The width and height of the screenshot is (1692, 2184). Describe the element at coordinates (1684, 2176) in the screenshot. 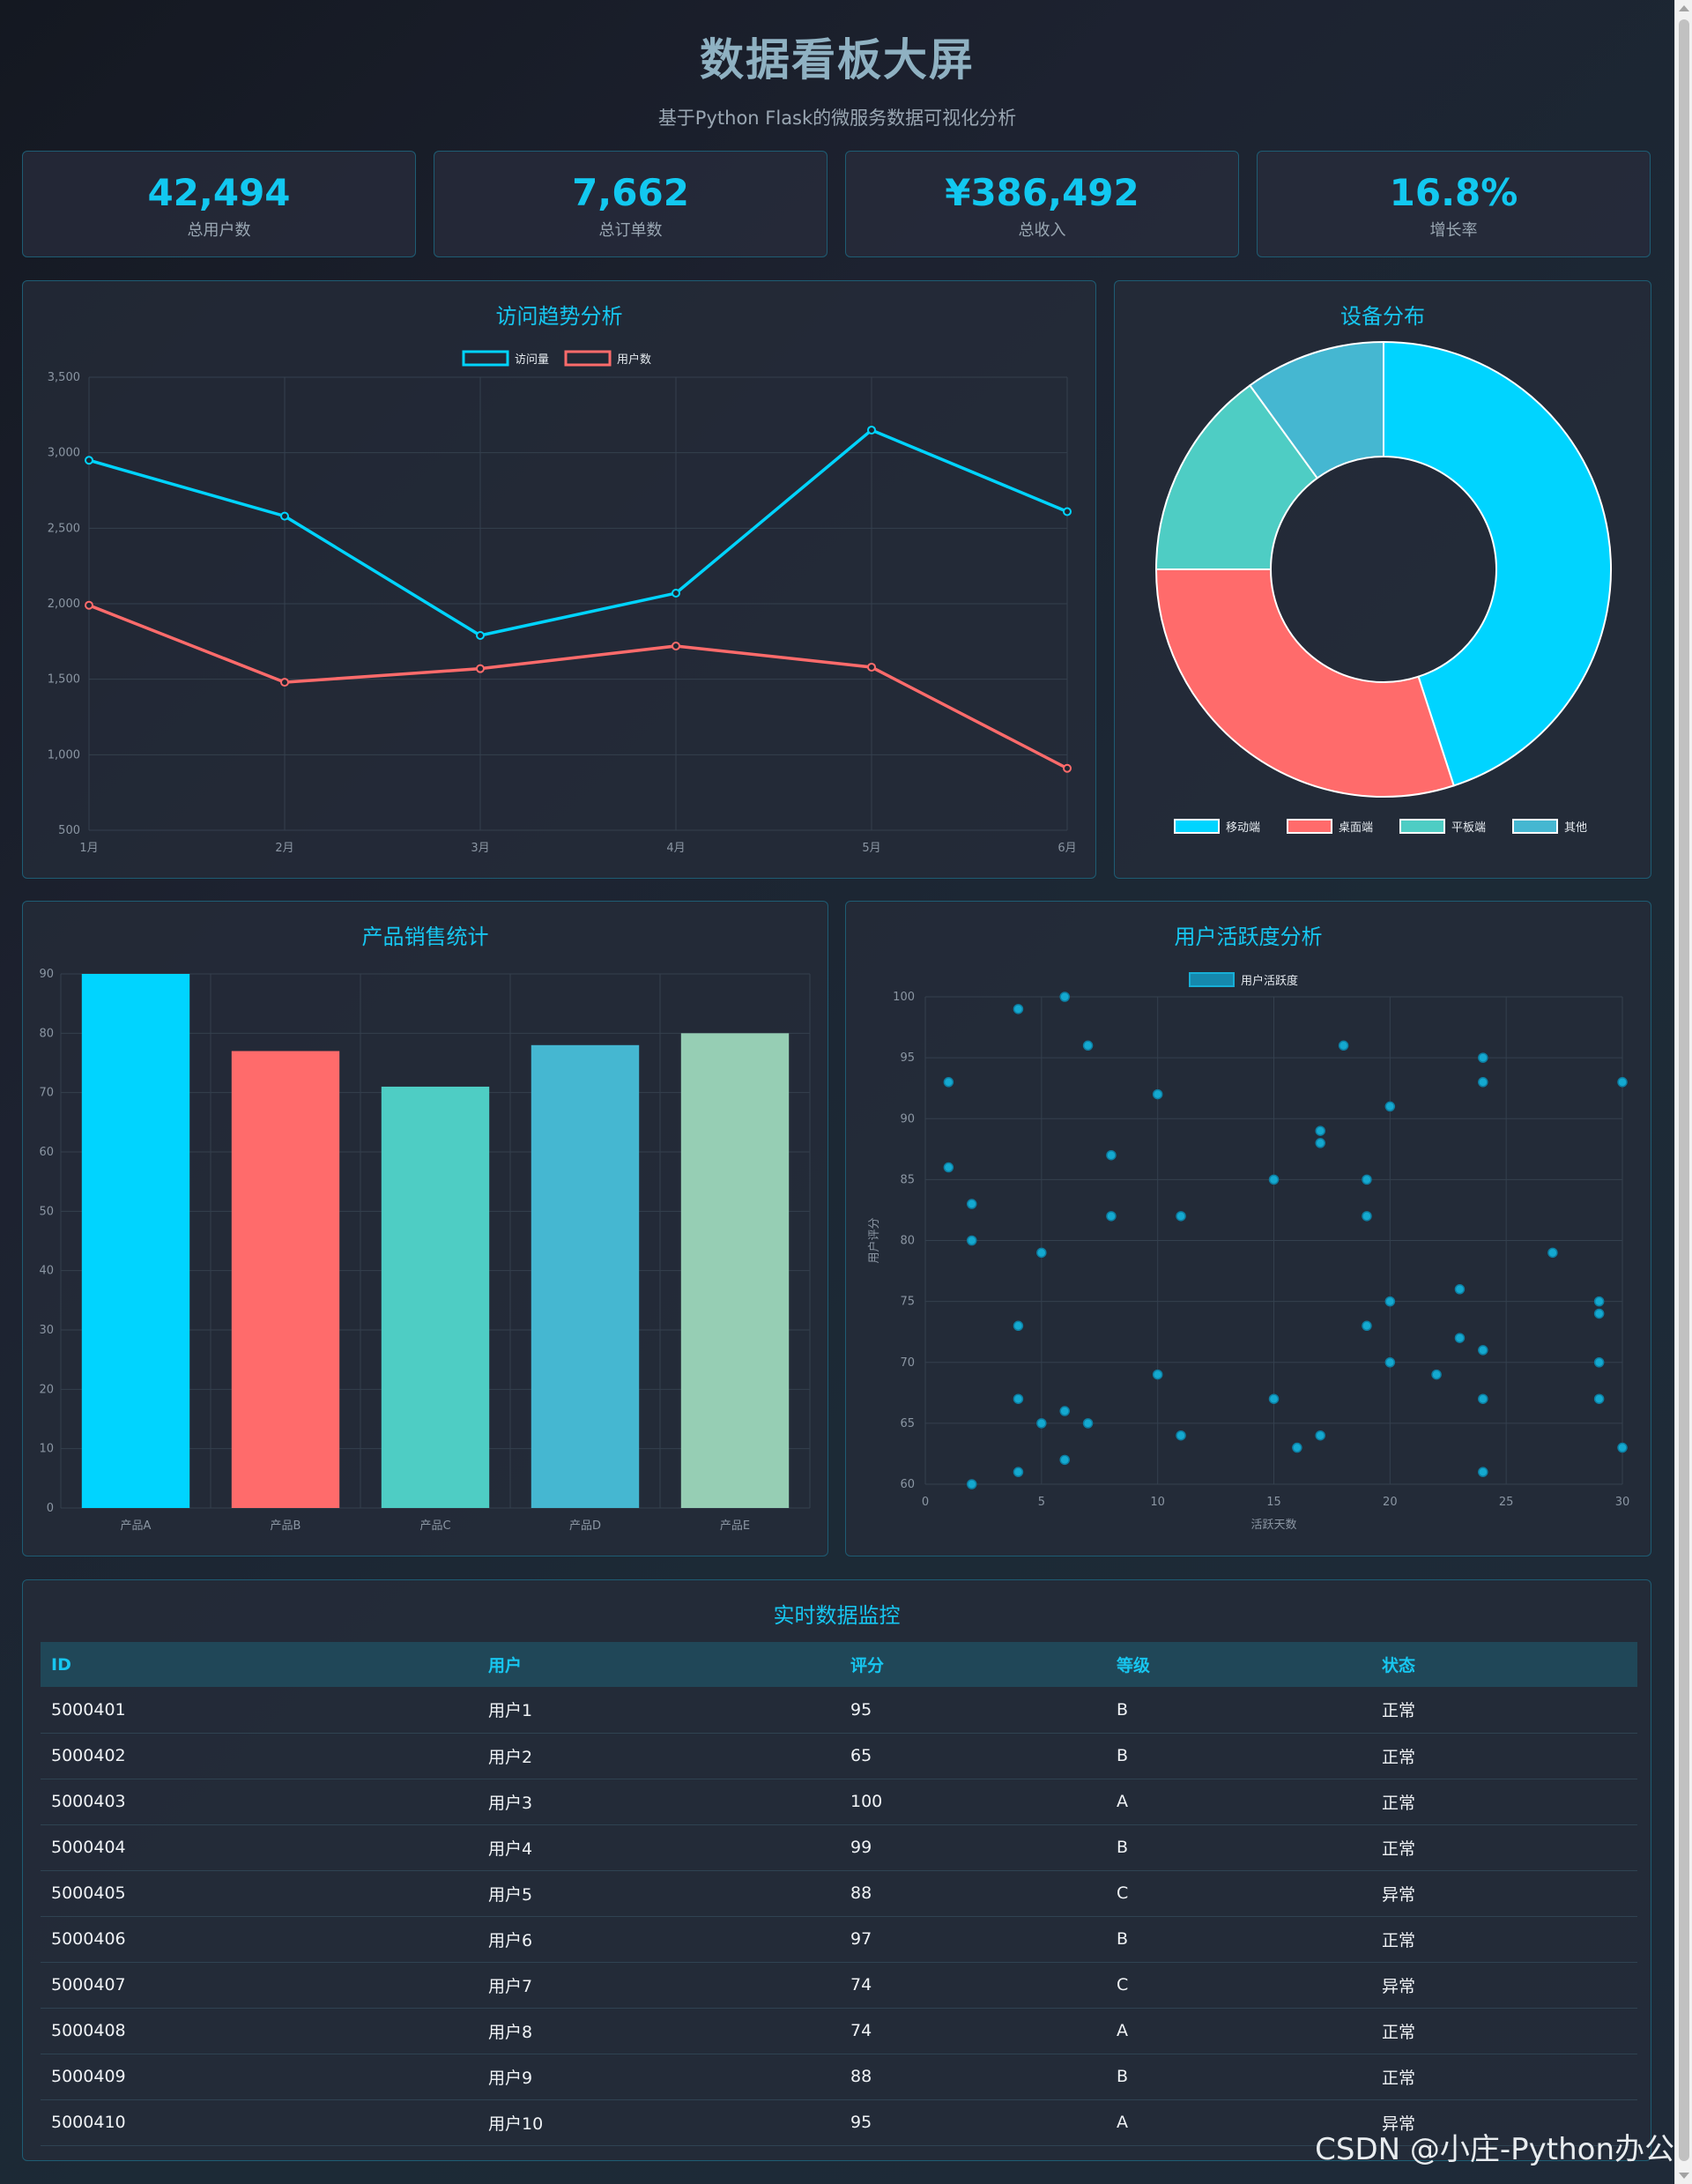

I see `scroll-down-icon` at that location.